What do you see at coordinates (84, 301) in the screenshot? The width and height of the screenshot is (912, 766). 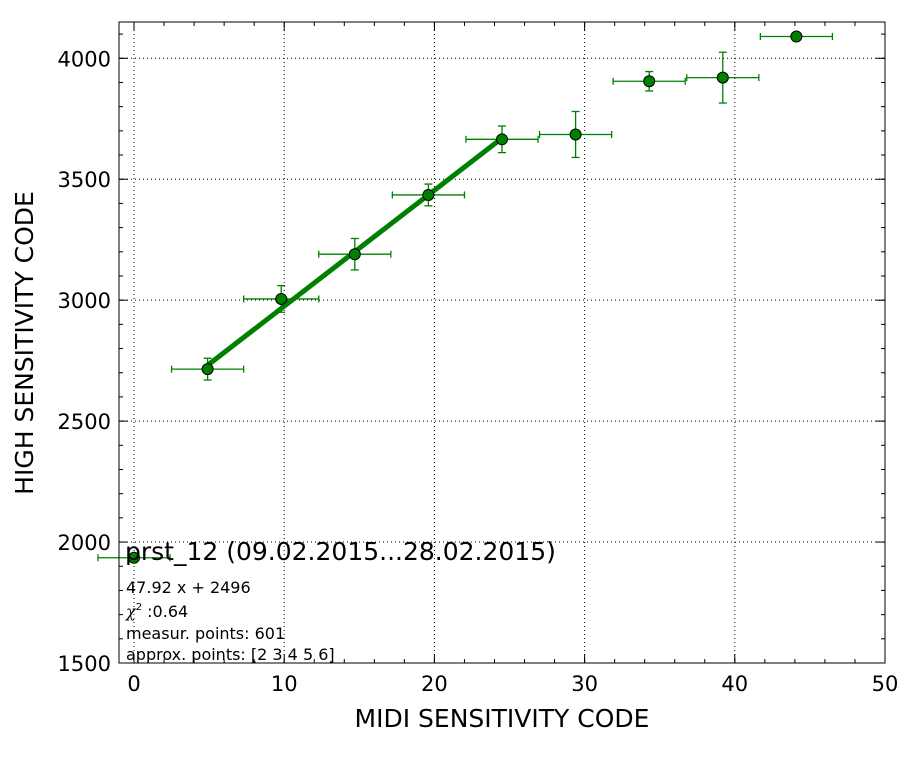 I see `y-tick-label: 3000` at bounding box center [84, 301].